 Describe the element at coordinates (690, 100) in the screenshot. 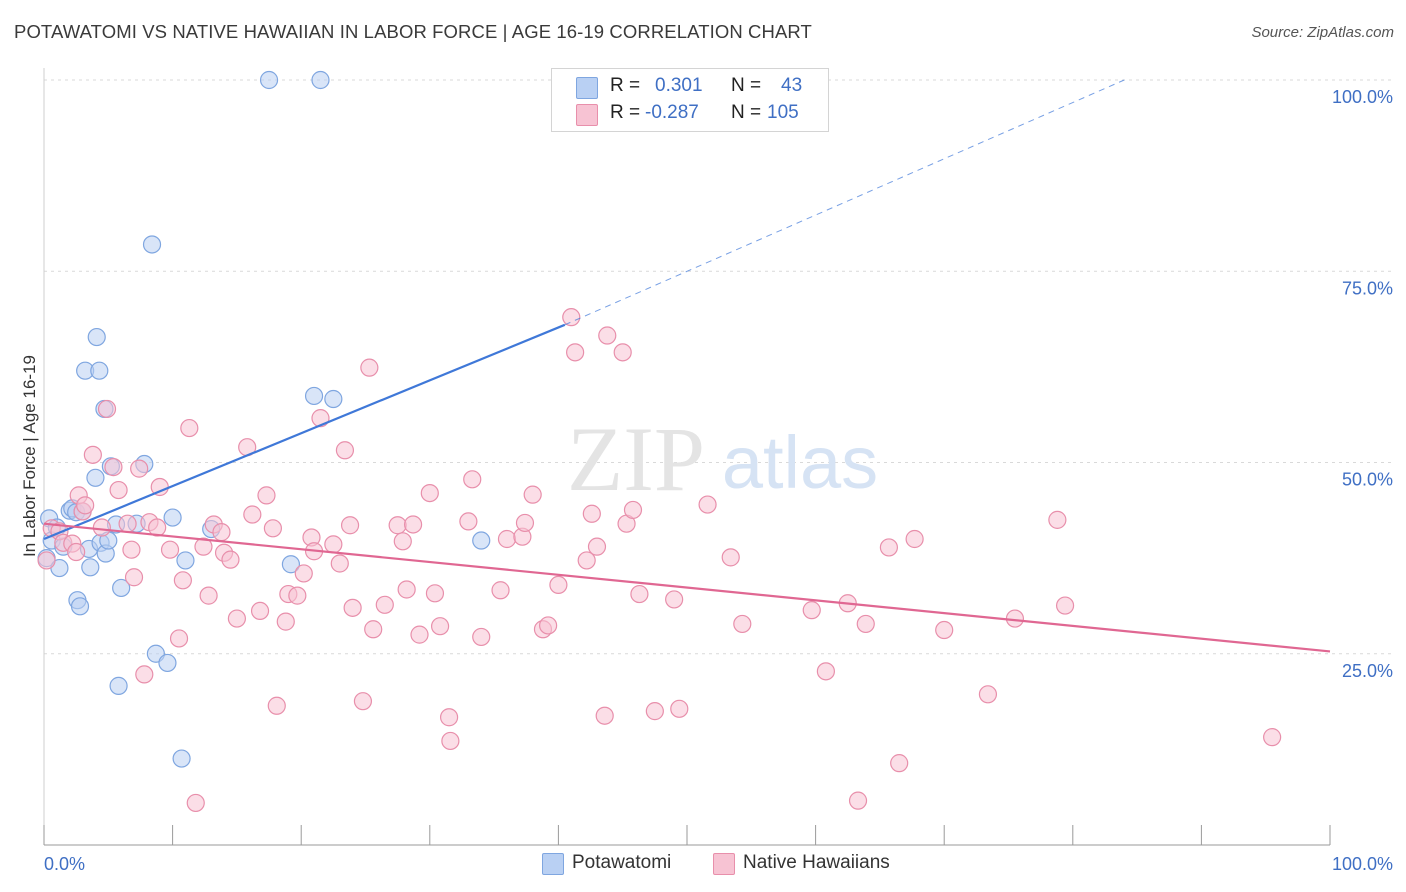

I see `stats-legend: R = 0.301 N = 43 R = -0.287 N = 105` at that location.